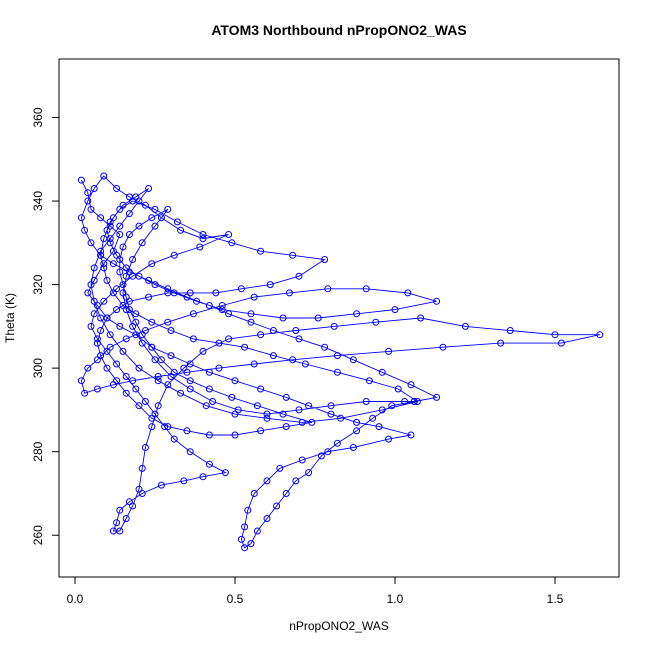  What do you see at coordinates (315, 591) in the screenshot?
I see `x-axis: 0.0 0.5 1.0 1.5` at bounding box center [315, 591].